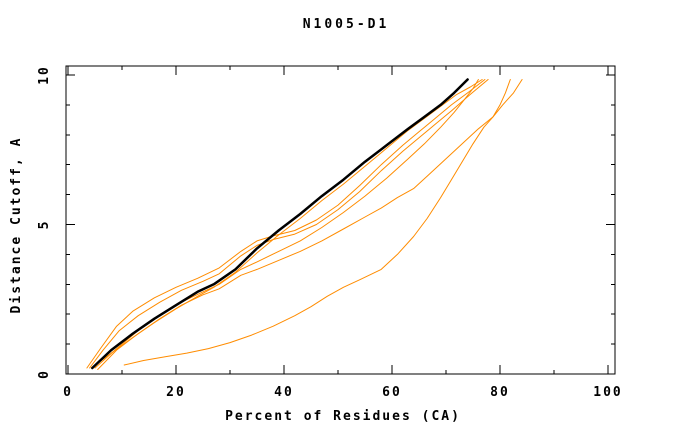 This screenshot has height=440, width=680. What do you see at coordinates (16, 225) in the screenshot?
I see `y-axis-label: Distance Cutoff, A` at bounding box center [16, 225].